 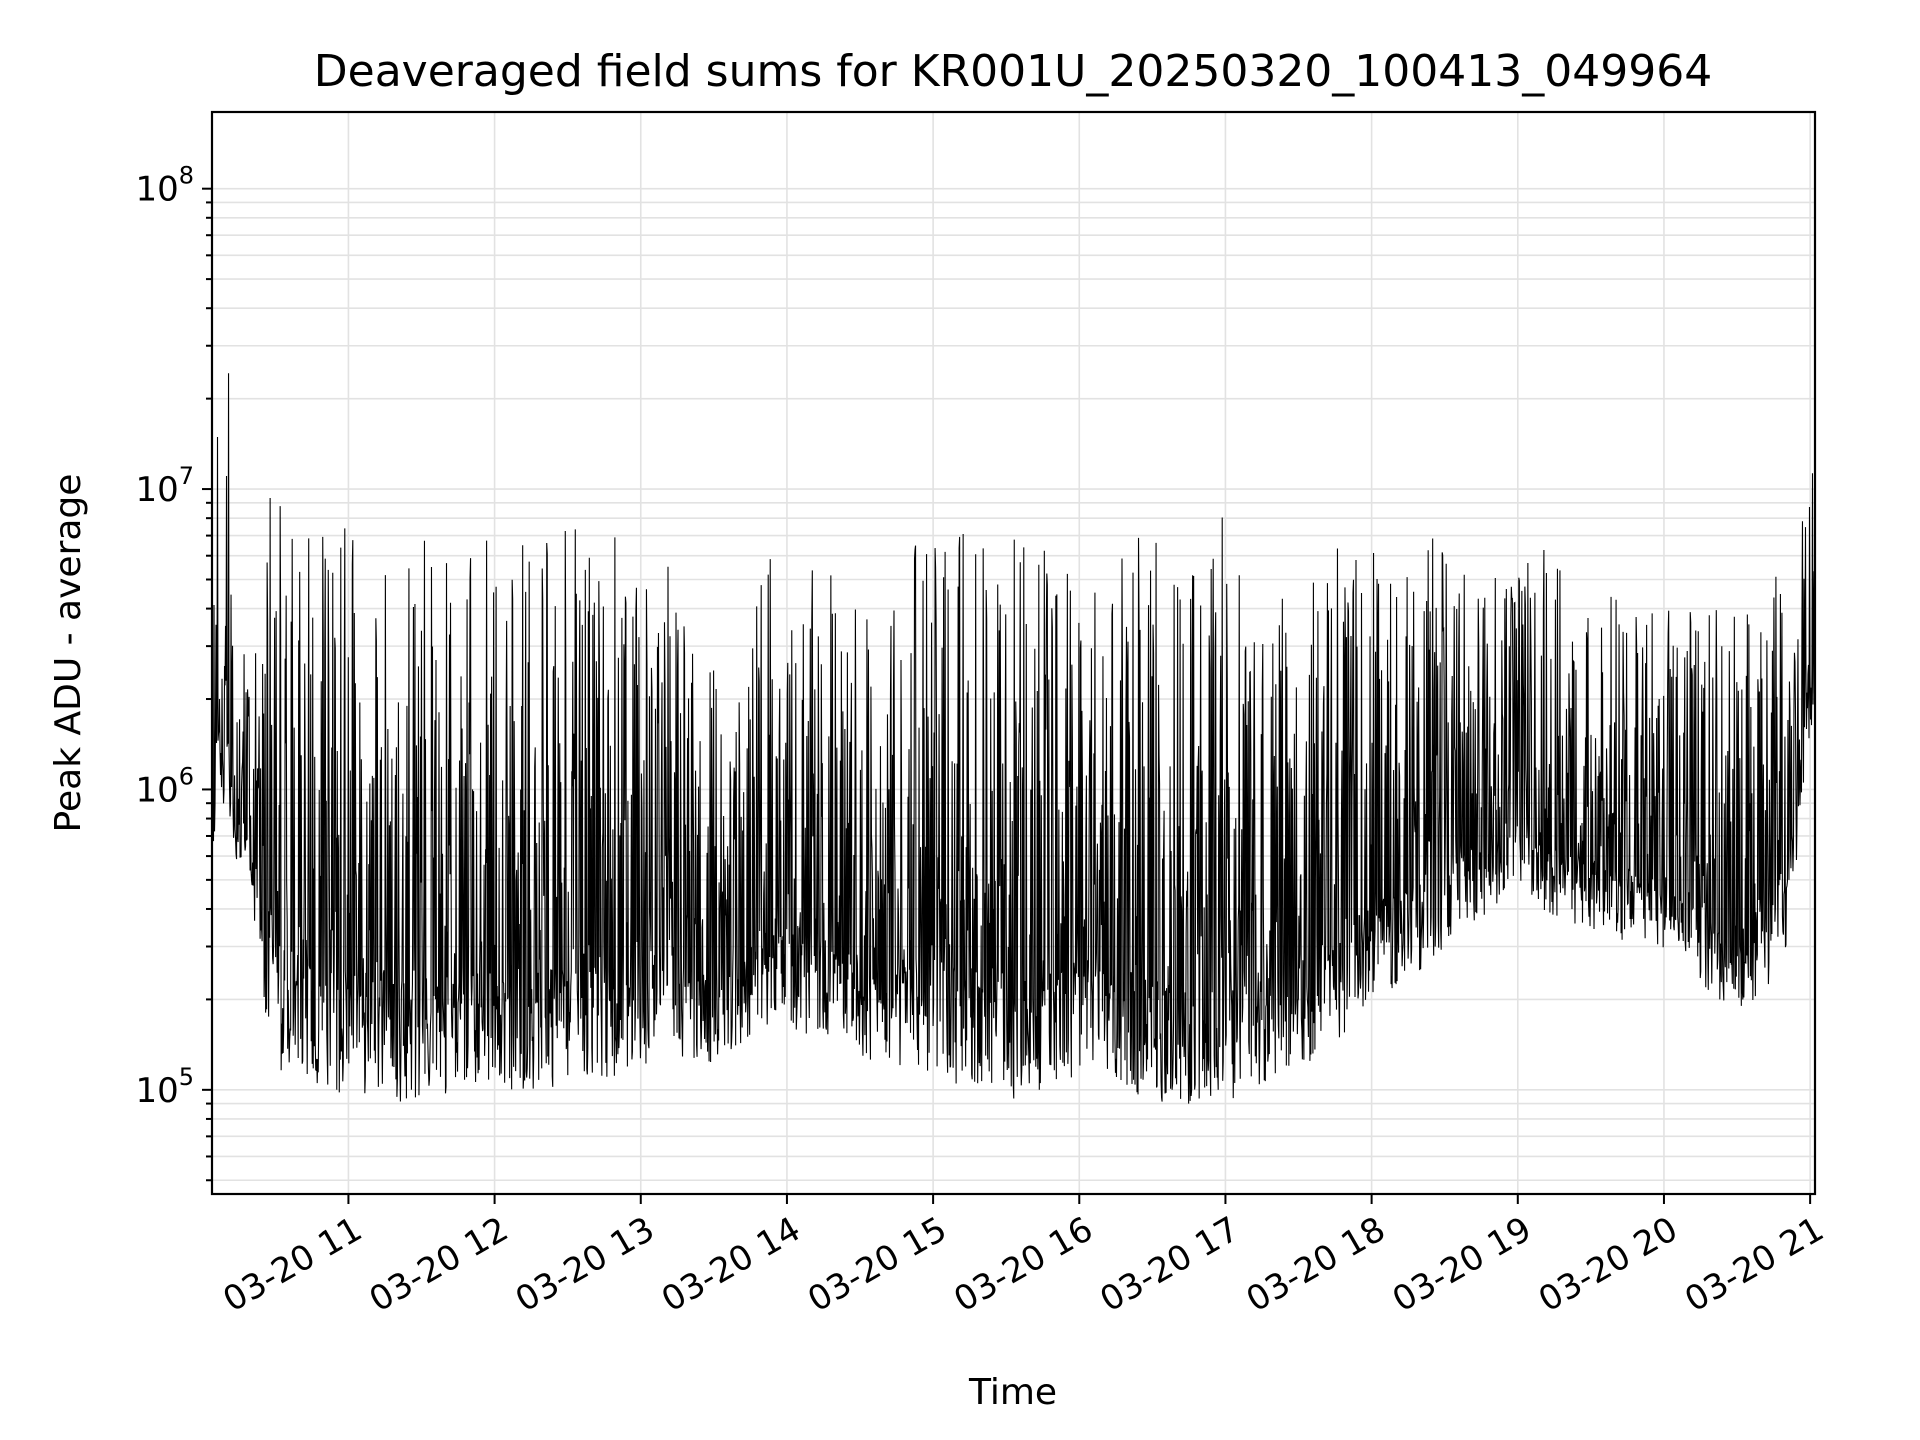 I want to click on y-tick-label: 10⁵, so click(x=164, y=1087).